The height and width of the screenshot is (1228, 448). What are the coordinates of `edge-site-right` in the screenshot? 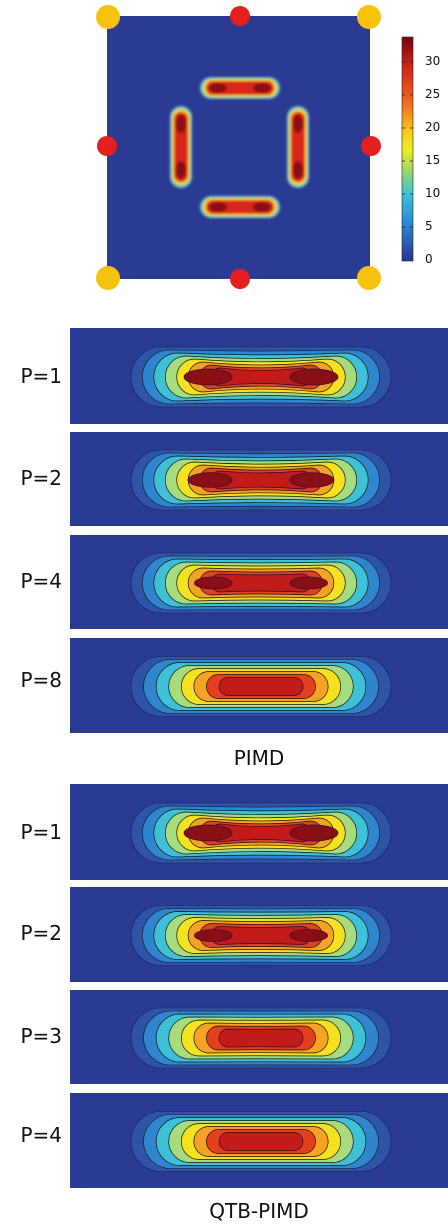 It's located at (371, 146).